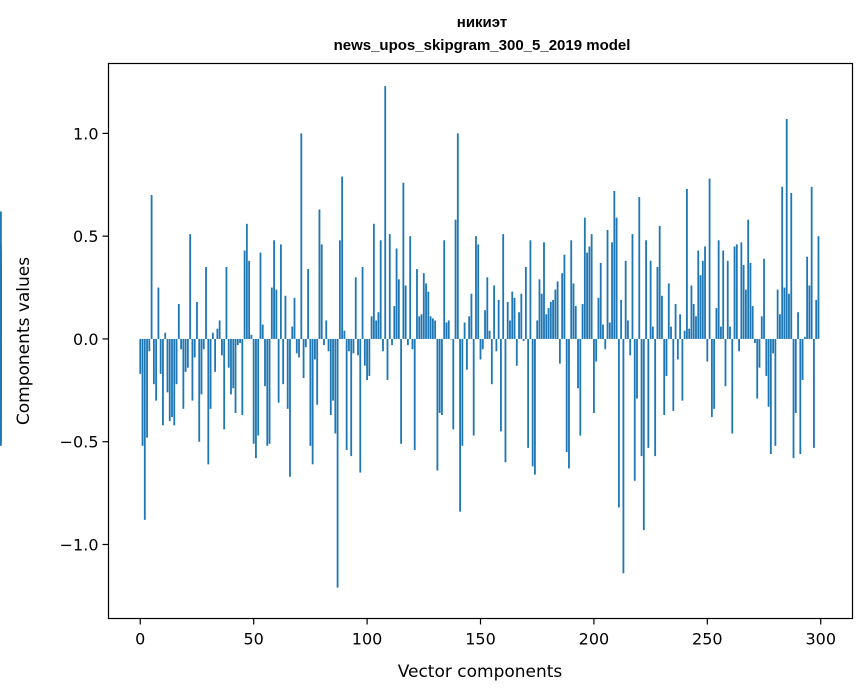 Image resolution: width=867 pixels, height=696 pixels. What do you see at coordinates (85, 133) in the screenshot?
I see `y-tick-label-4: 1.0` at bounding box center [85, 133].